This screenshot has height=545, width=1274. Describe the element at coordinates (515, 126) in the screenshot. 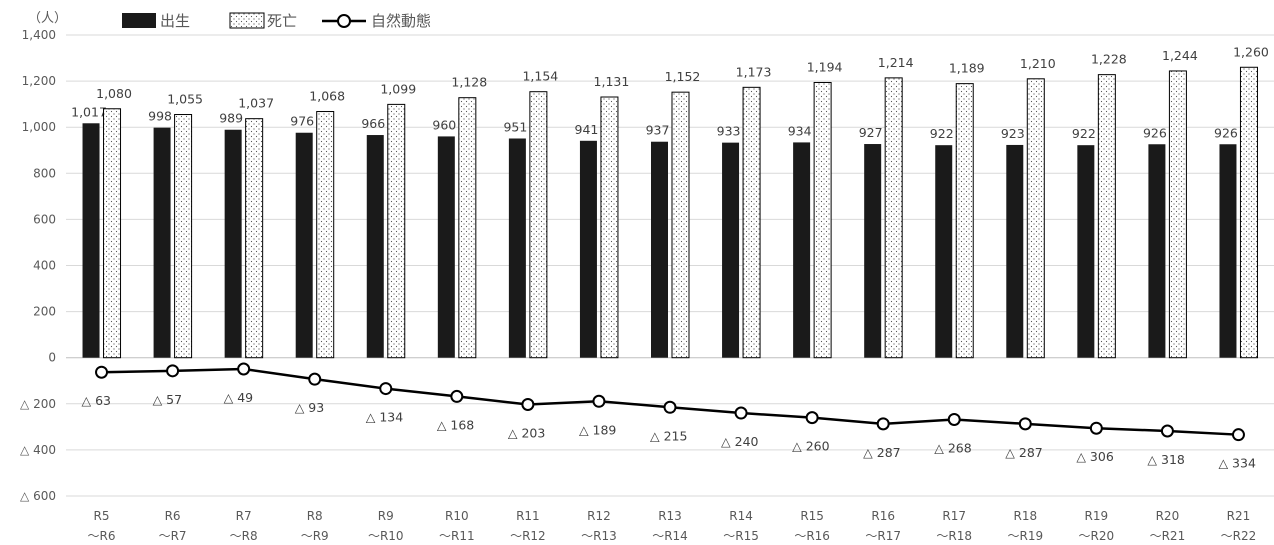

I see `data-label-births: 951` at that location.